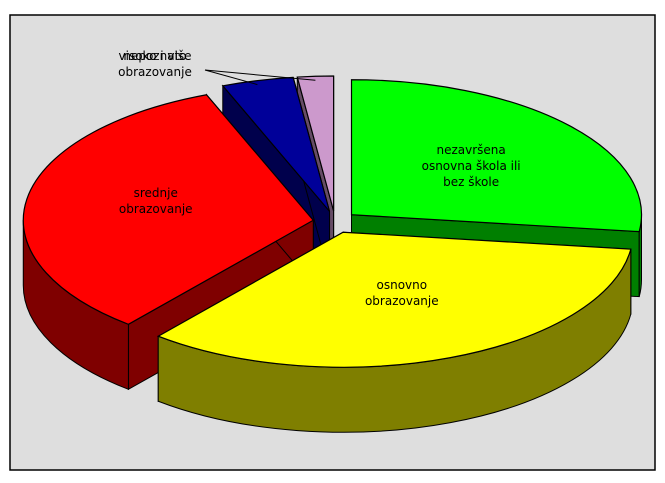 The height and width of the screenshot is (483, 665). I want to click on slice-label-text: srednje obrazovanje, so click(155, 200).